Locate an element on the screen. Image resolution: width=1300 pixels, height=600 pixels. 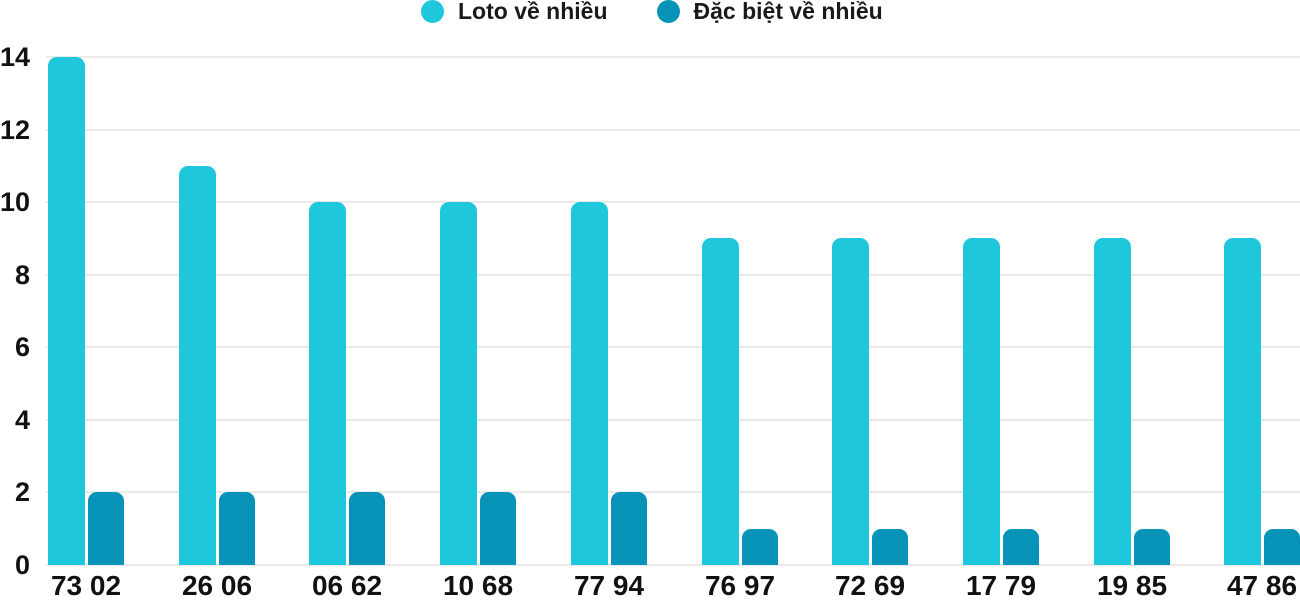
legend-item-loto: Loto về nhiều is located at coordinates (514, 11).